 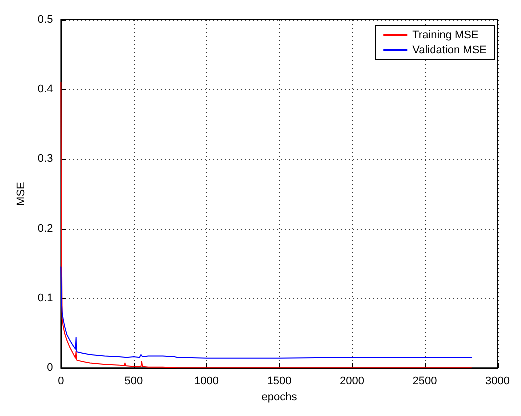 What do you see at coordinates (352, 382) in the screenshot?
I see `x-tick-label: 2000` at bounding box center [352, 382].